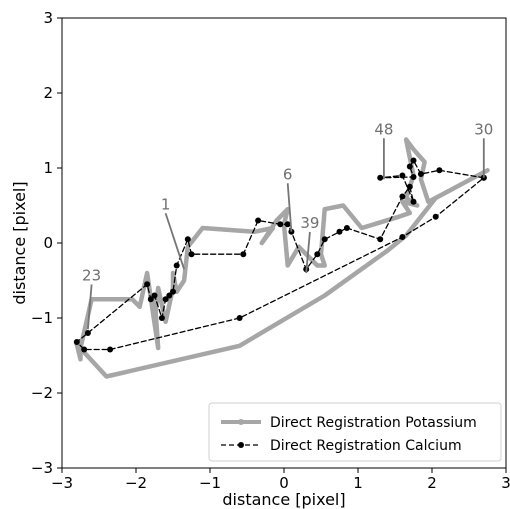  Describe the element at coordinates (91, 276) in the screenshot. I see `annotation-label: 23` at that location.